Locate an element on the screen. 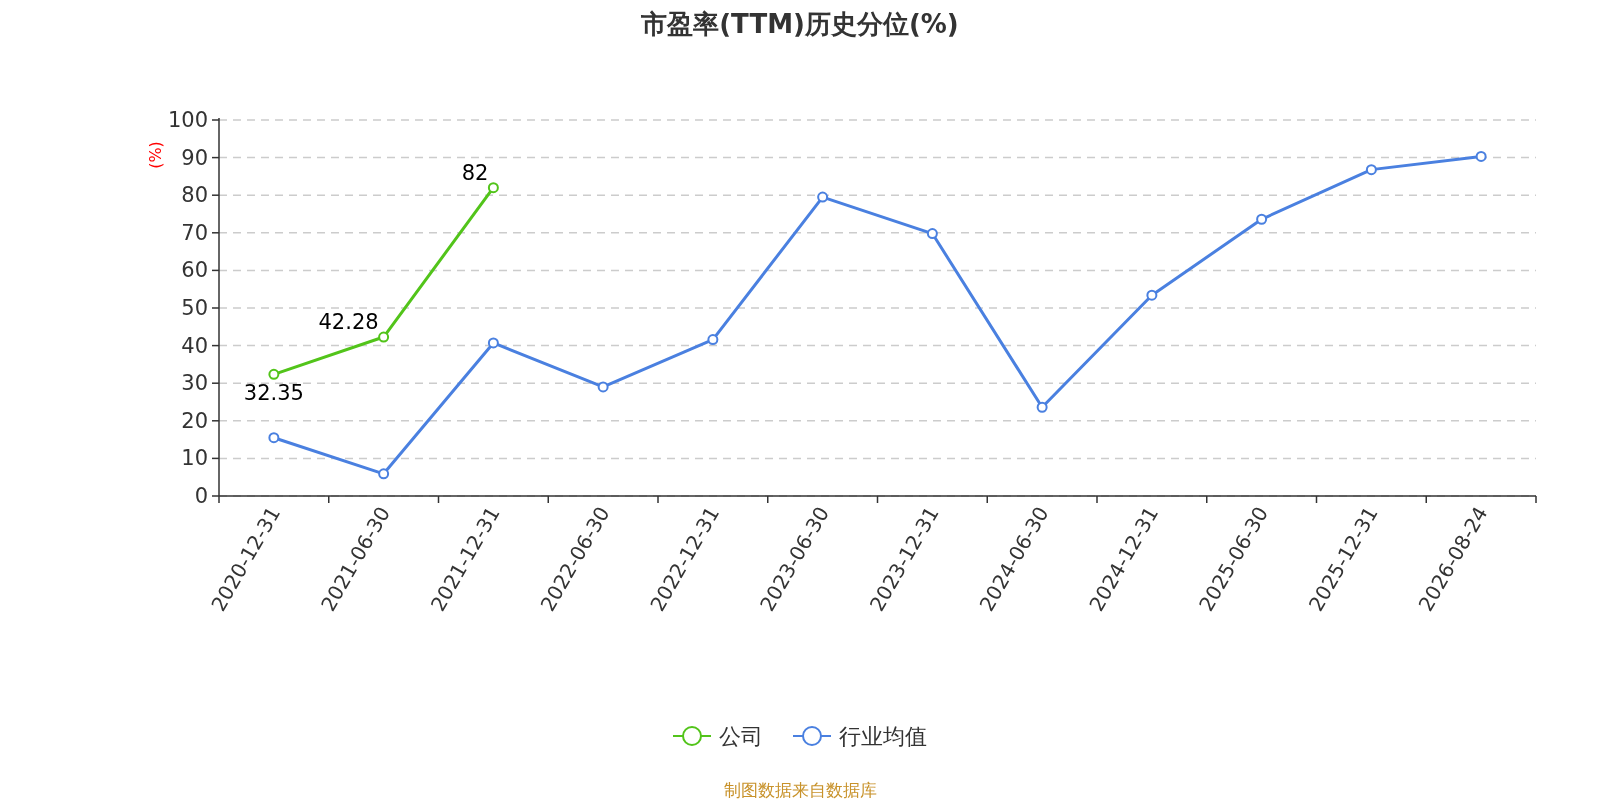 The image size is (1600, 800). ylabel: (%) is located at coordinates (155, 155).